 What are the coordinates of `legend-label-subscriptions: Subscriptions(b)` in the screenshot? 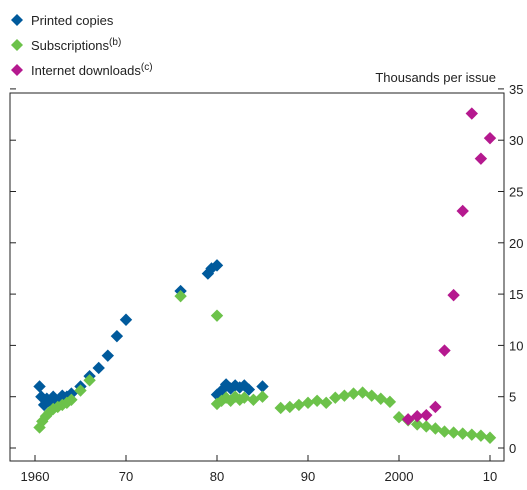 It's located at (76, 45).